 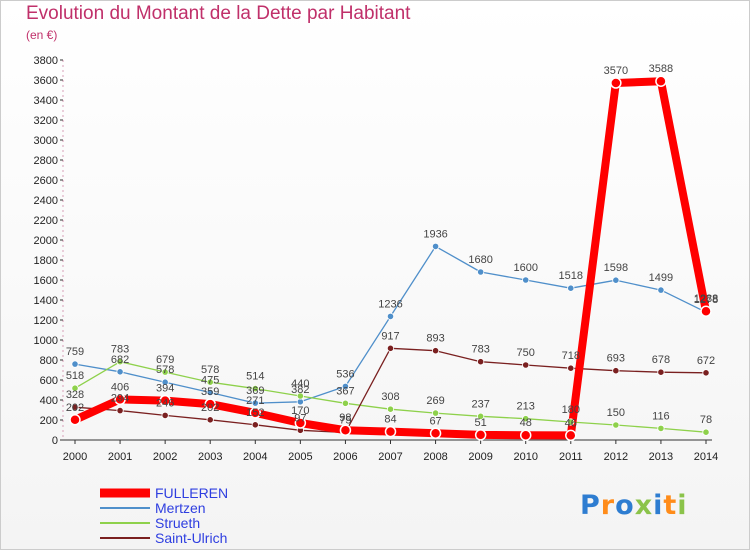 I want to click on data-label-fulleren: 84, so click(x=390, y=420).